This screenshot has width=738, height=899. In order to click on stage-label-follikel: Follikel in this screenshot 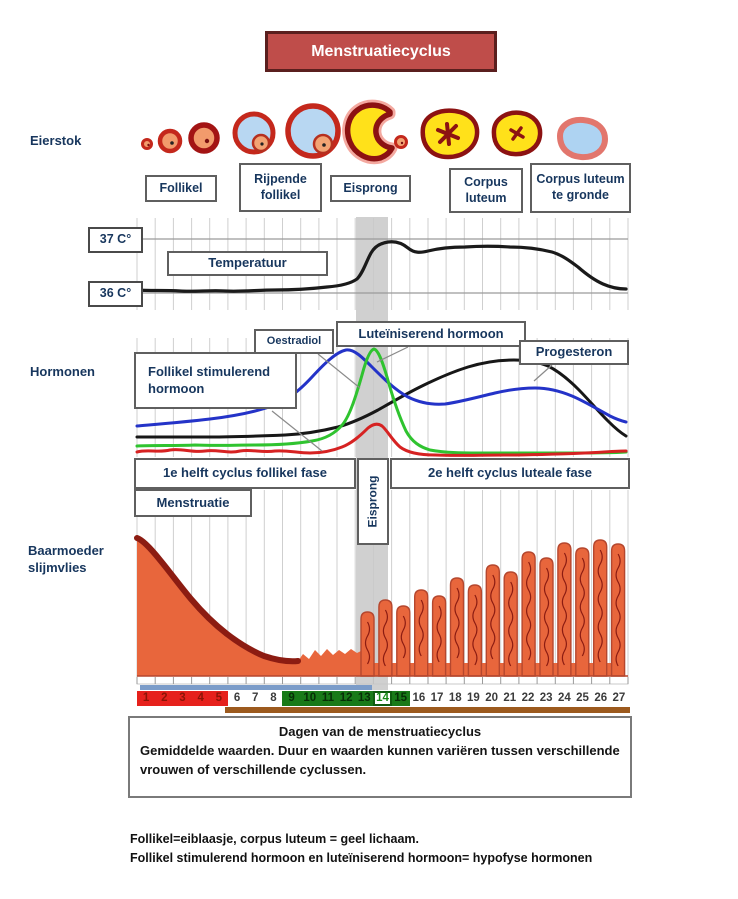, I will do `click(181, 188)`.